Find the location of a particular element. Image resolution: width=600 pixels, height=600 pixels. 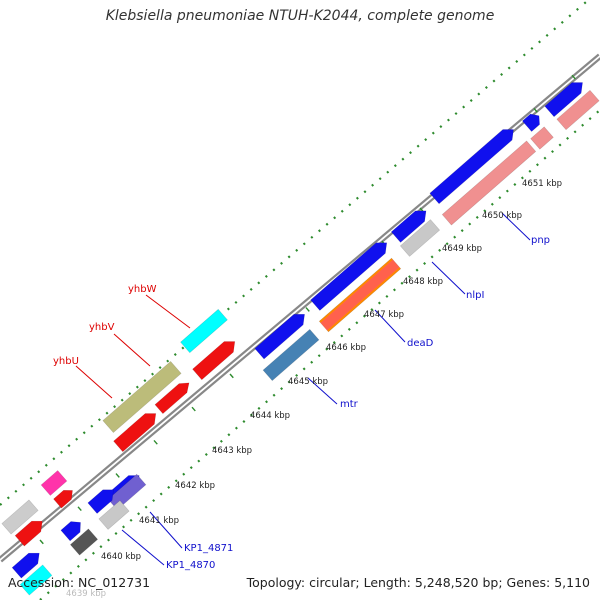

tick-label-4647: 4647 kbp is located at coordinates (384, 315).